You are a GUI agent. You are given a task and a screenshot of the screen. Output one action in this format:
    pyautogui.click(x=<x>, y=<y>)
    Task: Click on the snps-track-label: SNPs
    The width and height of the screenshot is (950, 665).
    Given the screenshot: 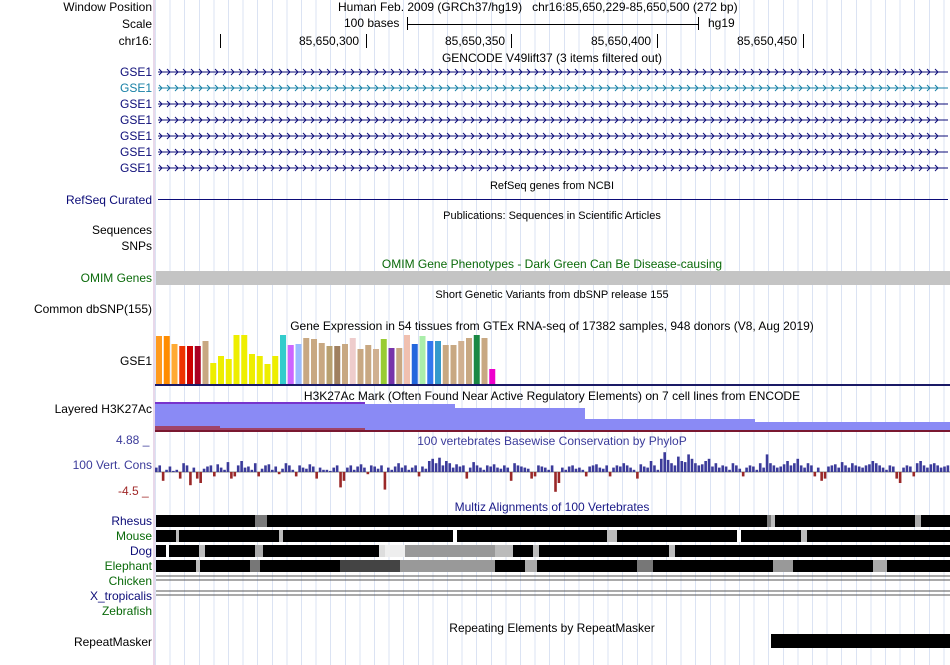 What is the action you would take?
    pyautogui.click(x=136, y=246)
    